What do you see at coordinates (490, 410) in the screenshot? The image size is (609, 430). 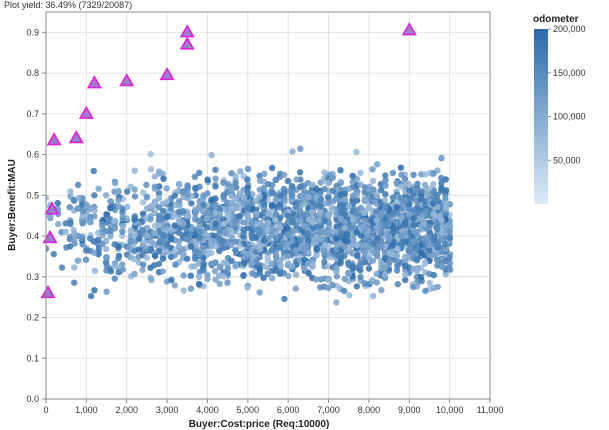 I see `x-tick-label: 11,000` at bounding box center [490, 410].